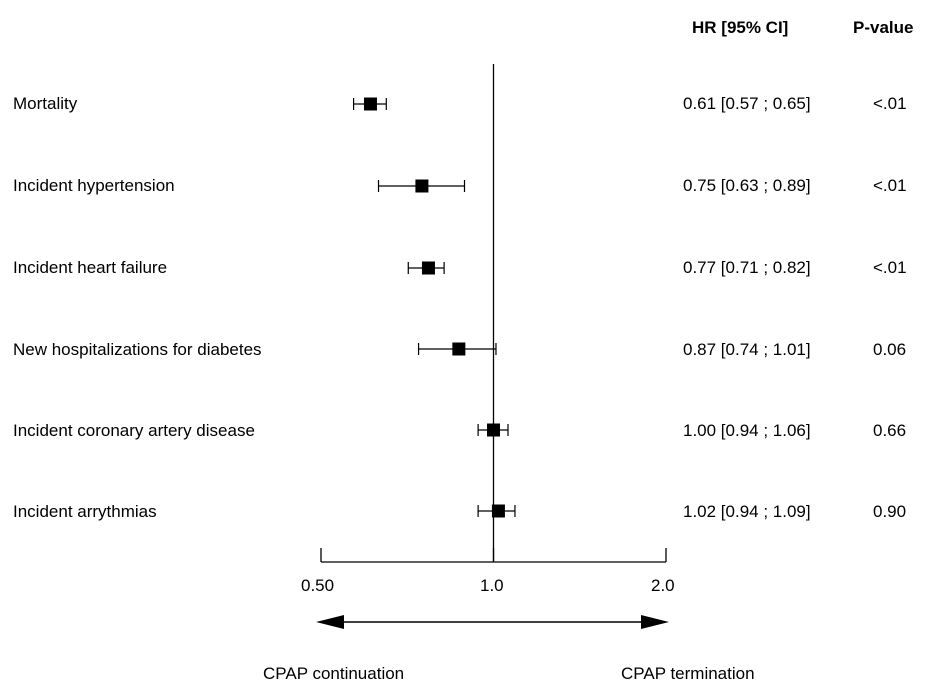 Image resolution: width=939 pixels, height=686 pixels. Describe the element at coordinates (890, 511) in the screenshot. I see `row-p-value: 0.90` at that location.